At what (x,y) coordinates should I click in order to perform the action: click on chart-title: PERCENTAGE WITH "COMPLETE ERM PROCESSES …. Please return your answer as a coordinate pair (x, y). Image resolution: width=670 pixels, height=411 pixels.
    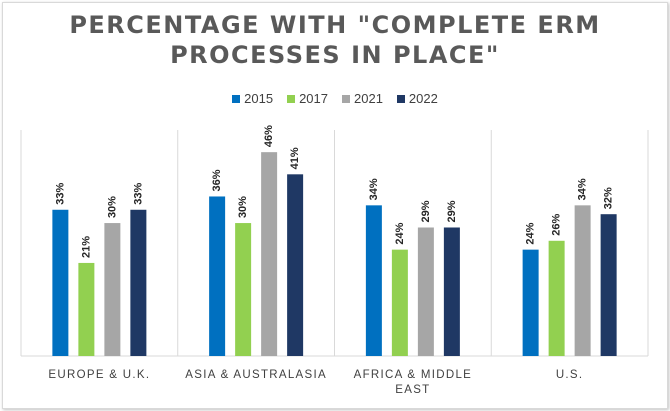
    Looking at the image, I should click on (335, 40).